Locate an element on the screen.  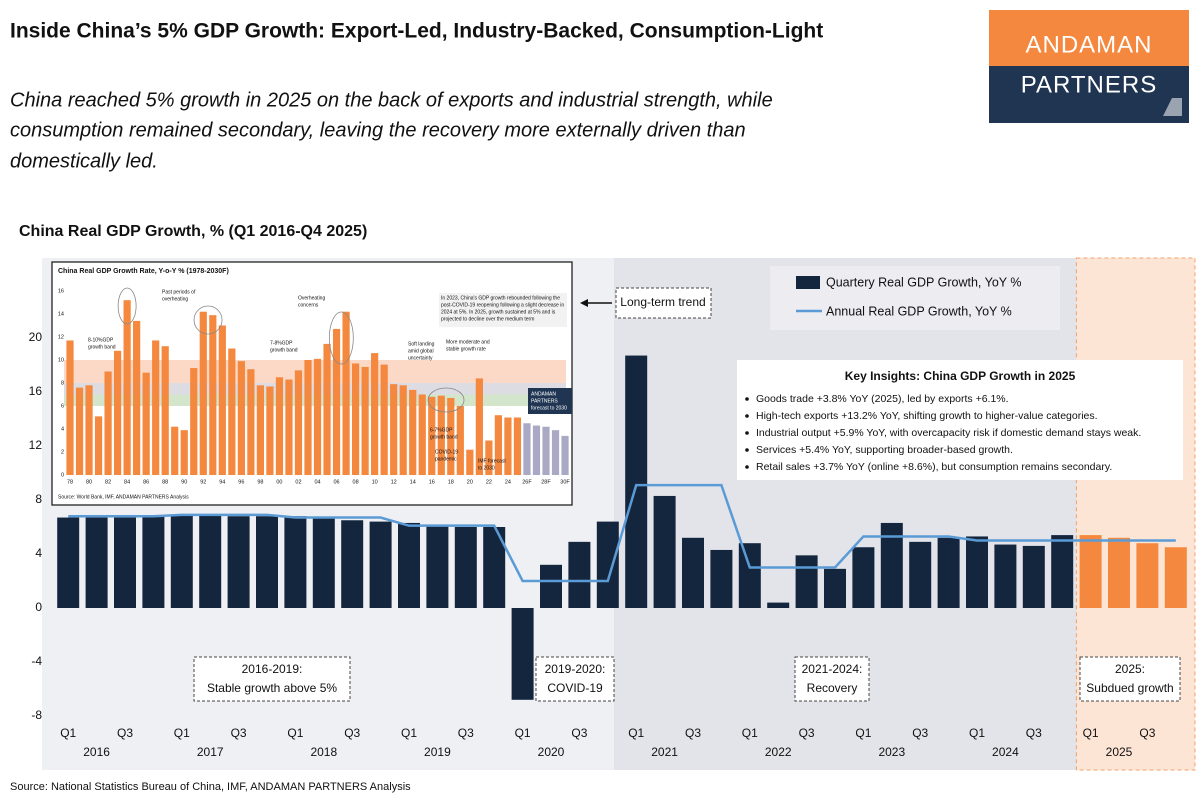
year-label: 2017 is located at coordinates (210, 752).